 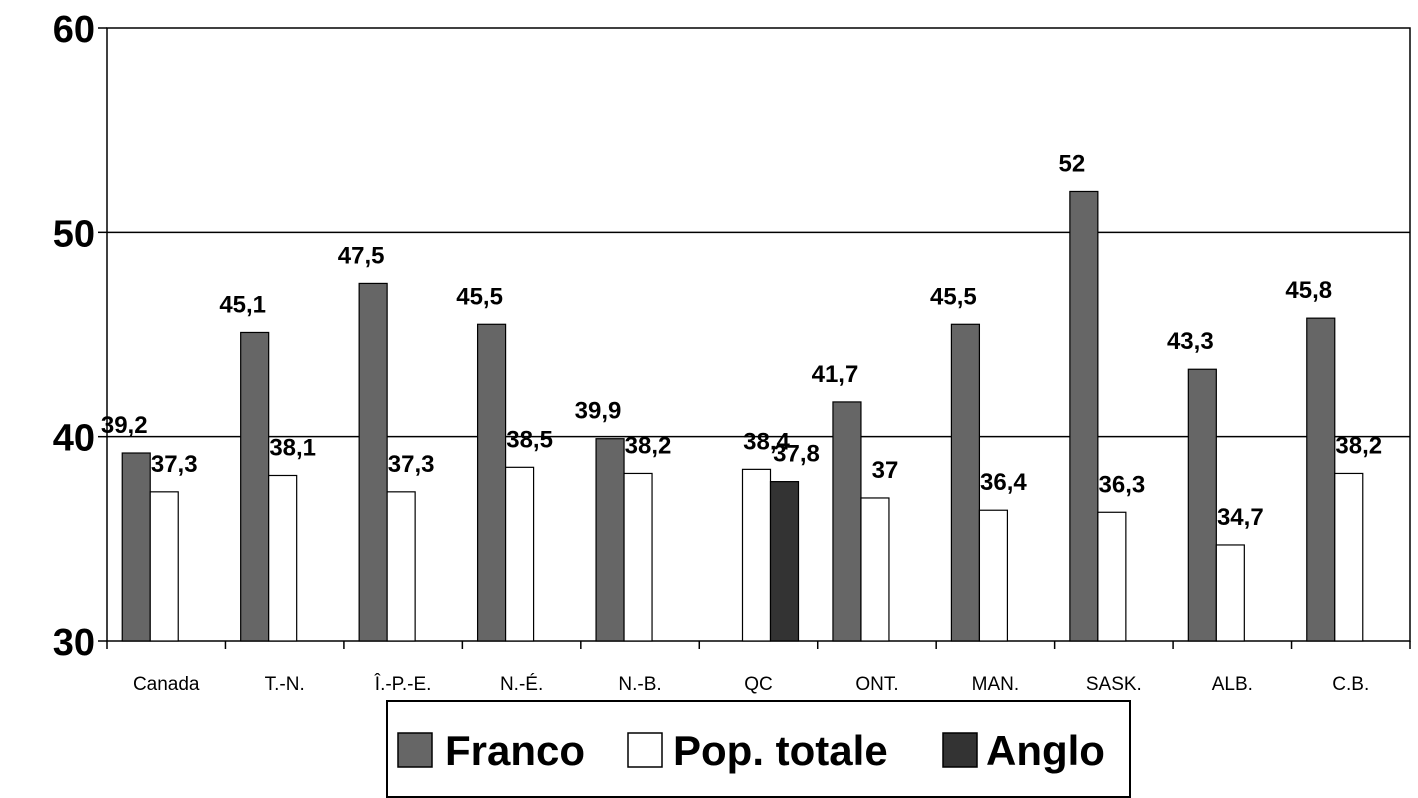 I want to click on y-tick-label: 60, so click(x=74, y=30).